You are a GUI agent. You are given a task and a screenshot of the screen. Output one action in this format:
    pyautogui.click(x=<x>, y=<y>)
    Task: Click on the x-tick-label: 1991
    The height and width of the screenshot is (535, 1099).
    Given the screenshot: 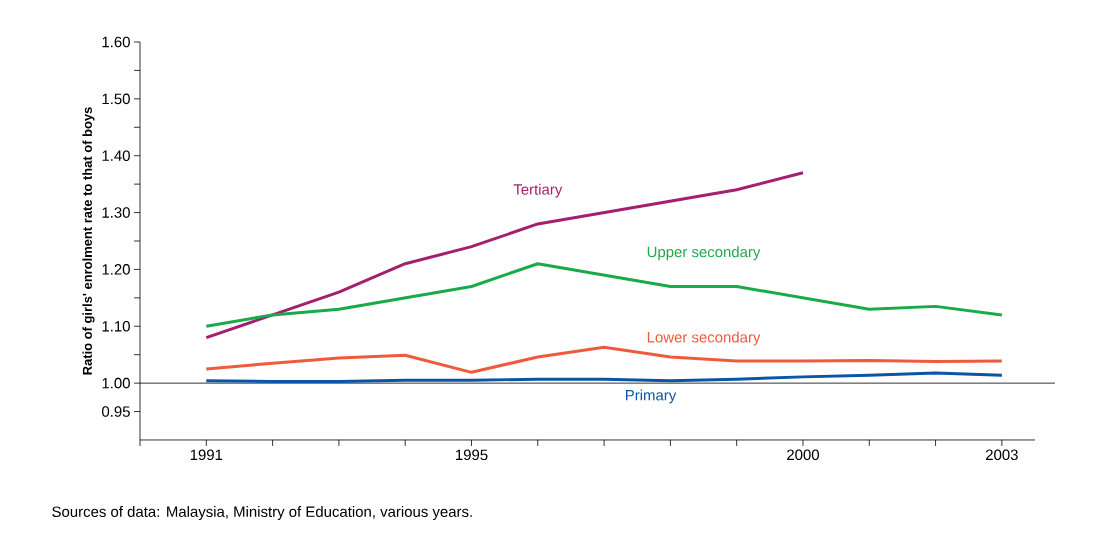 What is the action you would take?
    pyautogui.click(x=206, y=455)
    